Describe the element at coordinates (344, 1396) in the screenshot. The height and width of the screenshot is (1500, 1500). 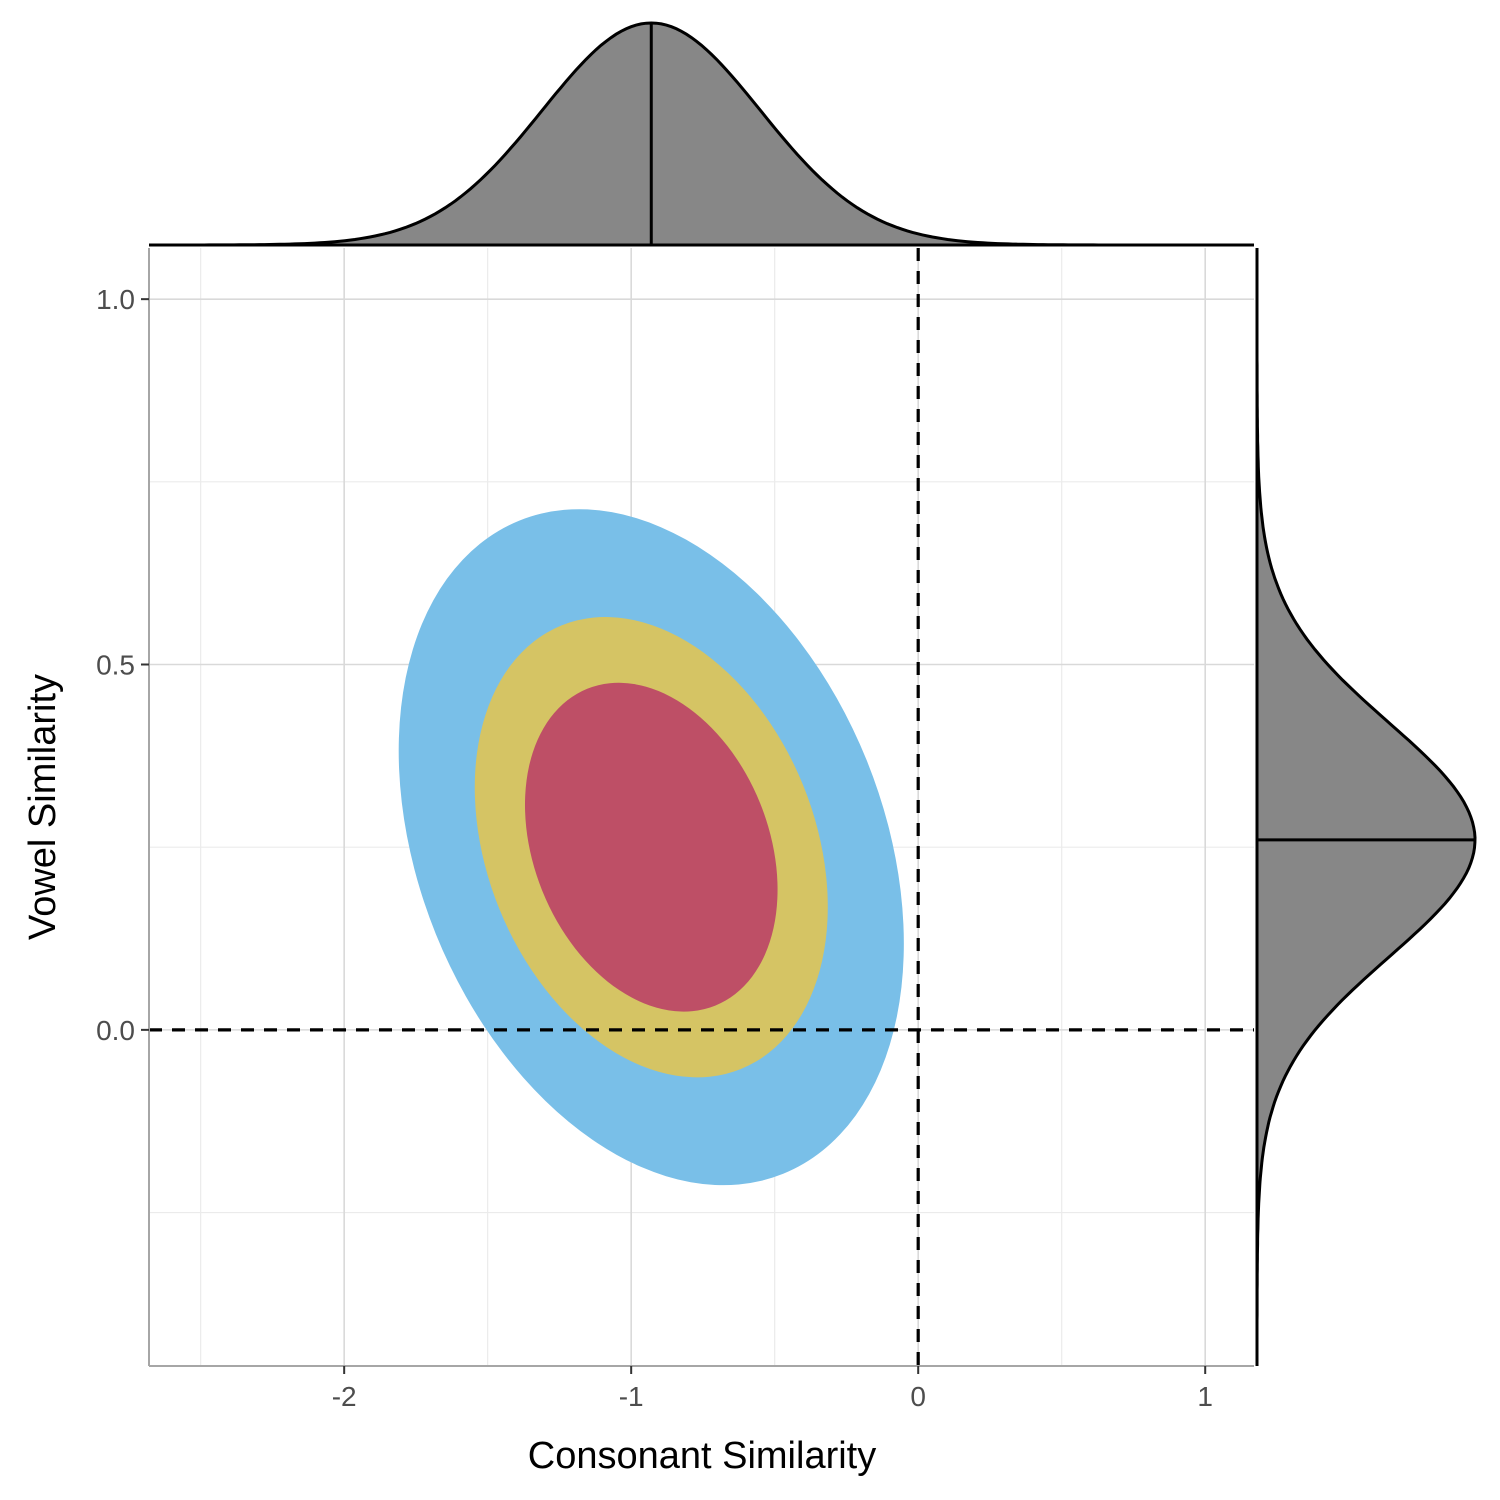
I see `x-tick-label: -2` at that location.